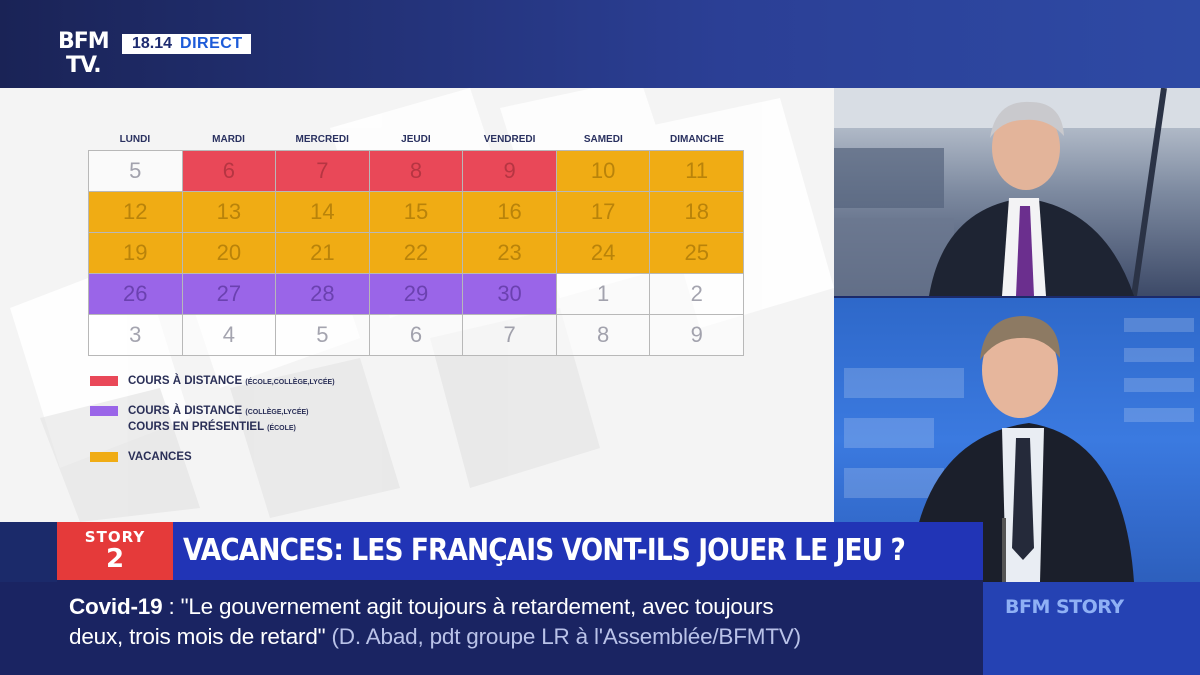 Image resolution: width=1200 pixels, height=675 pixels. Describe the element at coordinates (323, 253) in the screenshot. I see `calendar-day-cell: 21` at that location.